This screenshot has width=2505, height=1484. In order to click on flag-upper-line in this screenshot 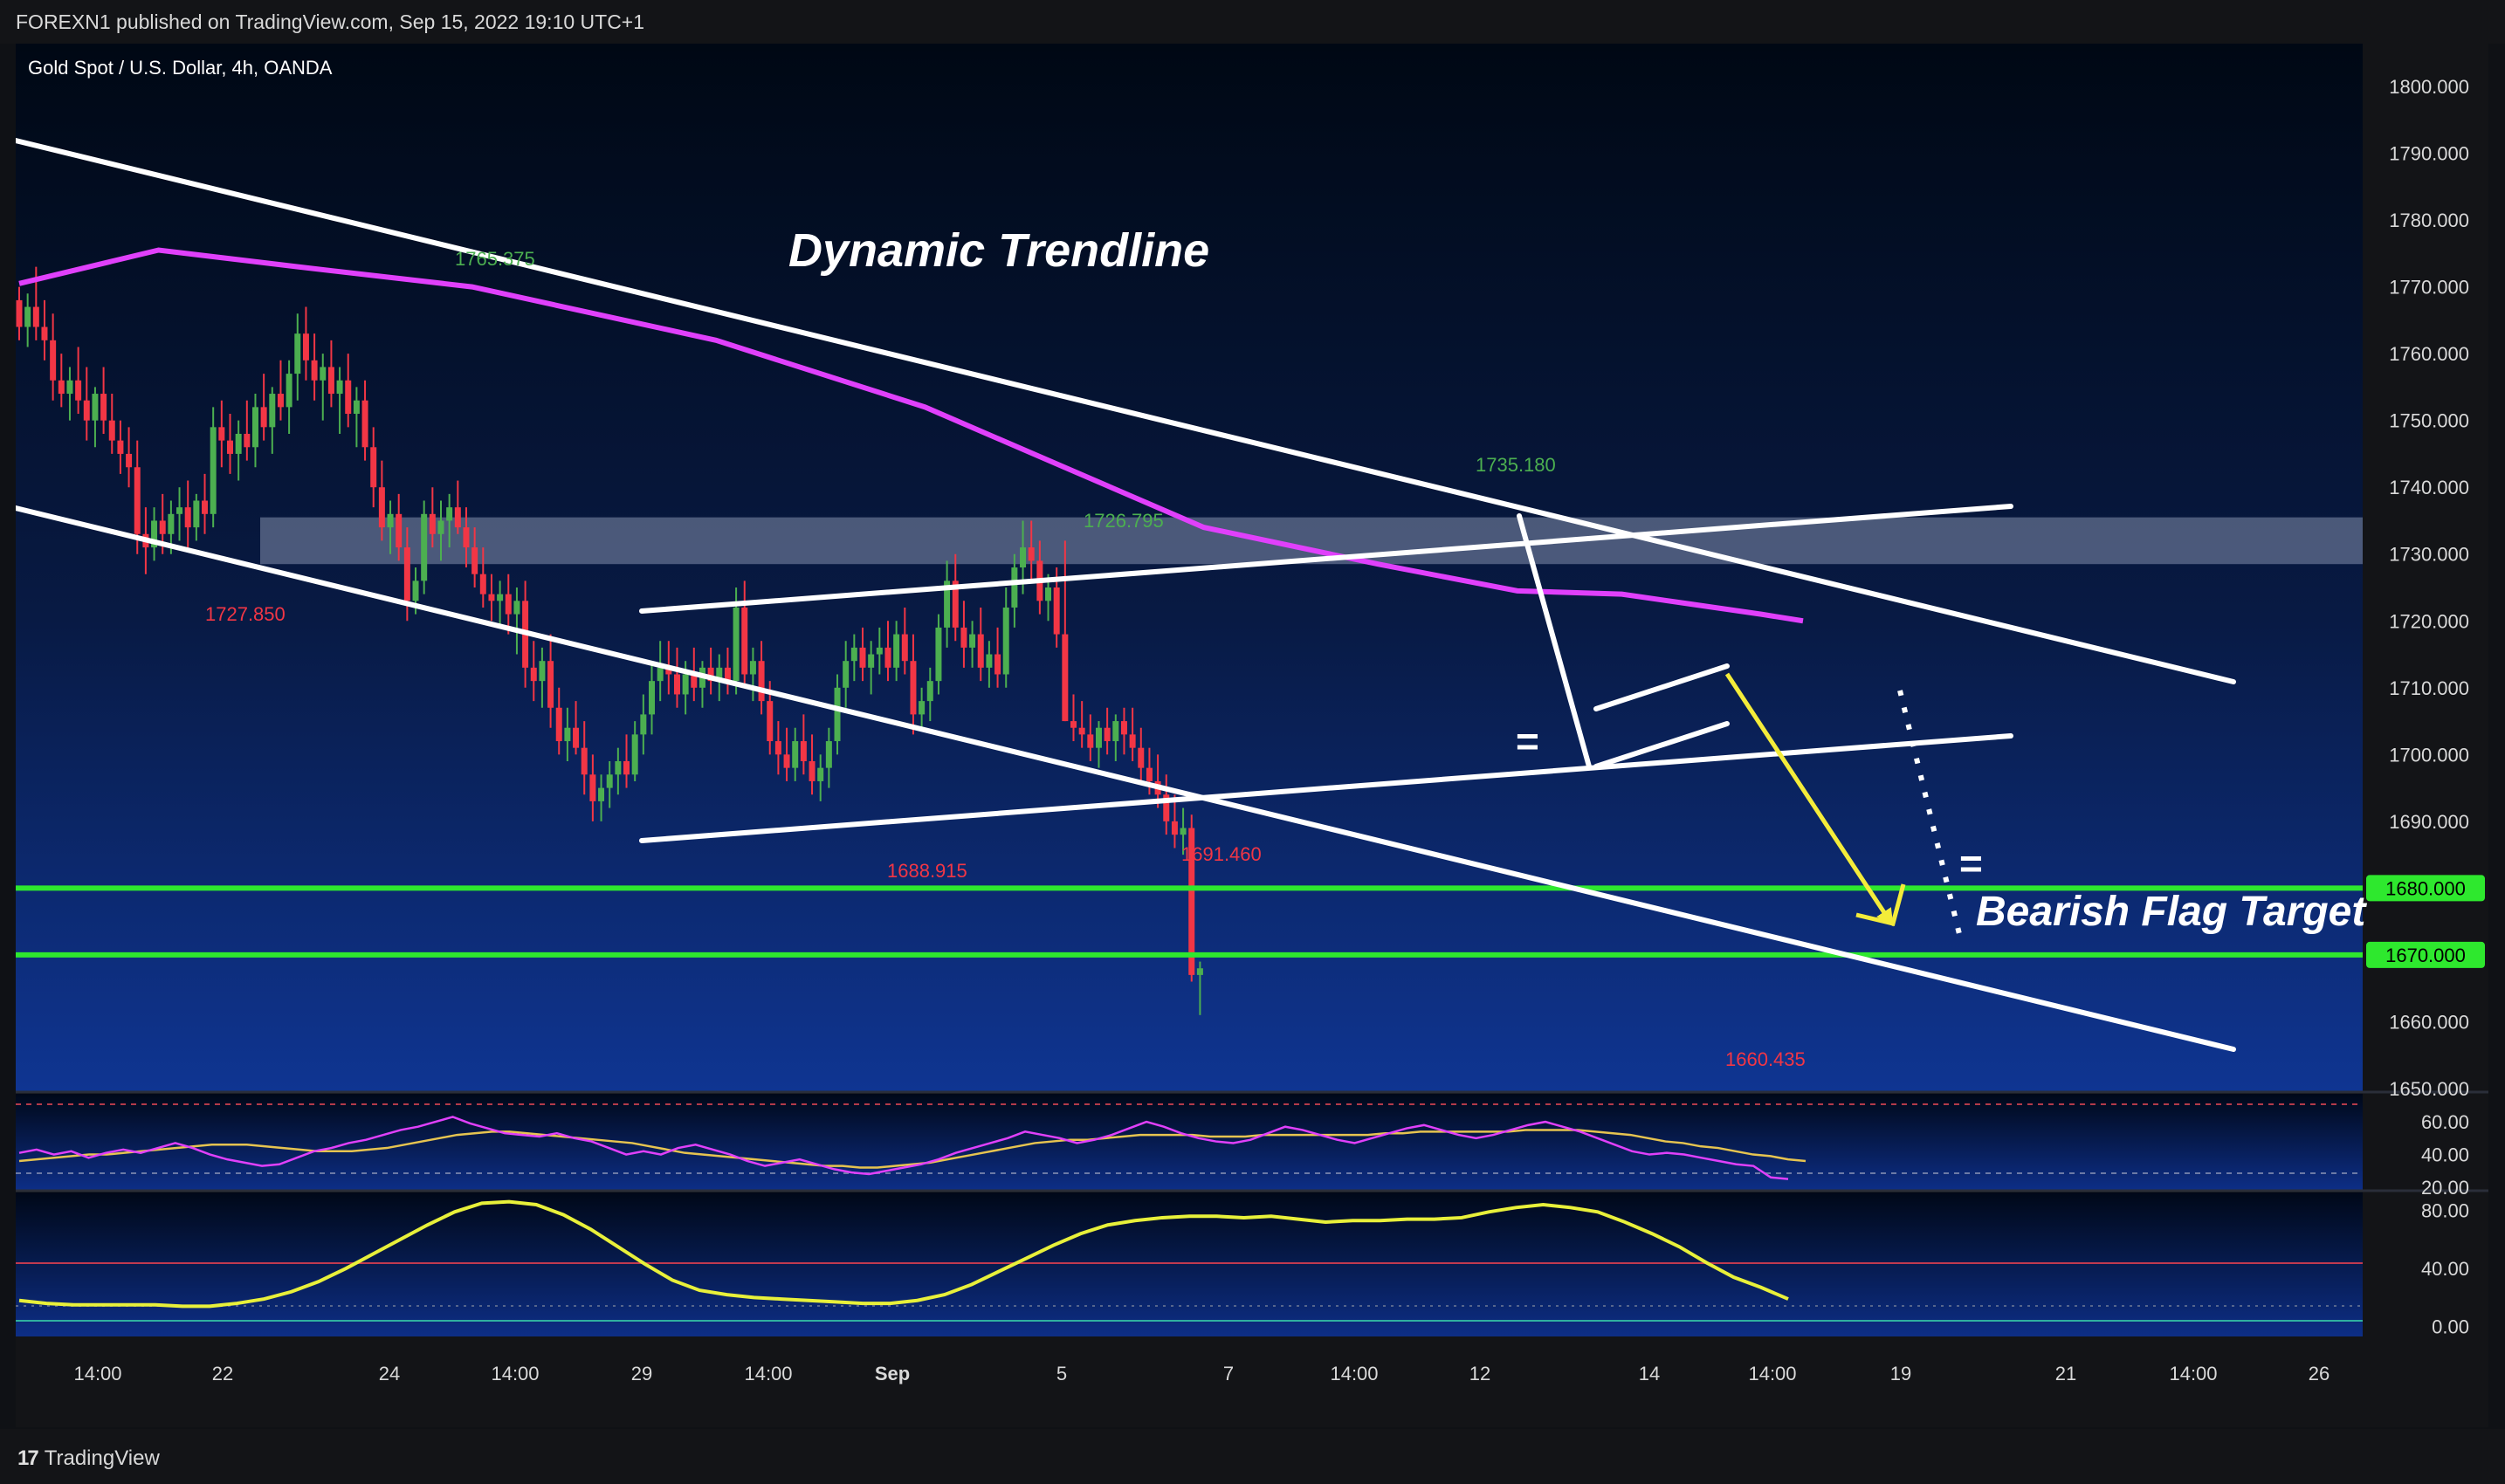, I will do `click(1326, 559)`.